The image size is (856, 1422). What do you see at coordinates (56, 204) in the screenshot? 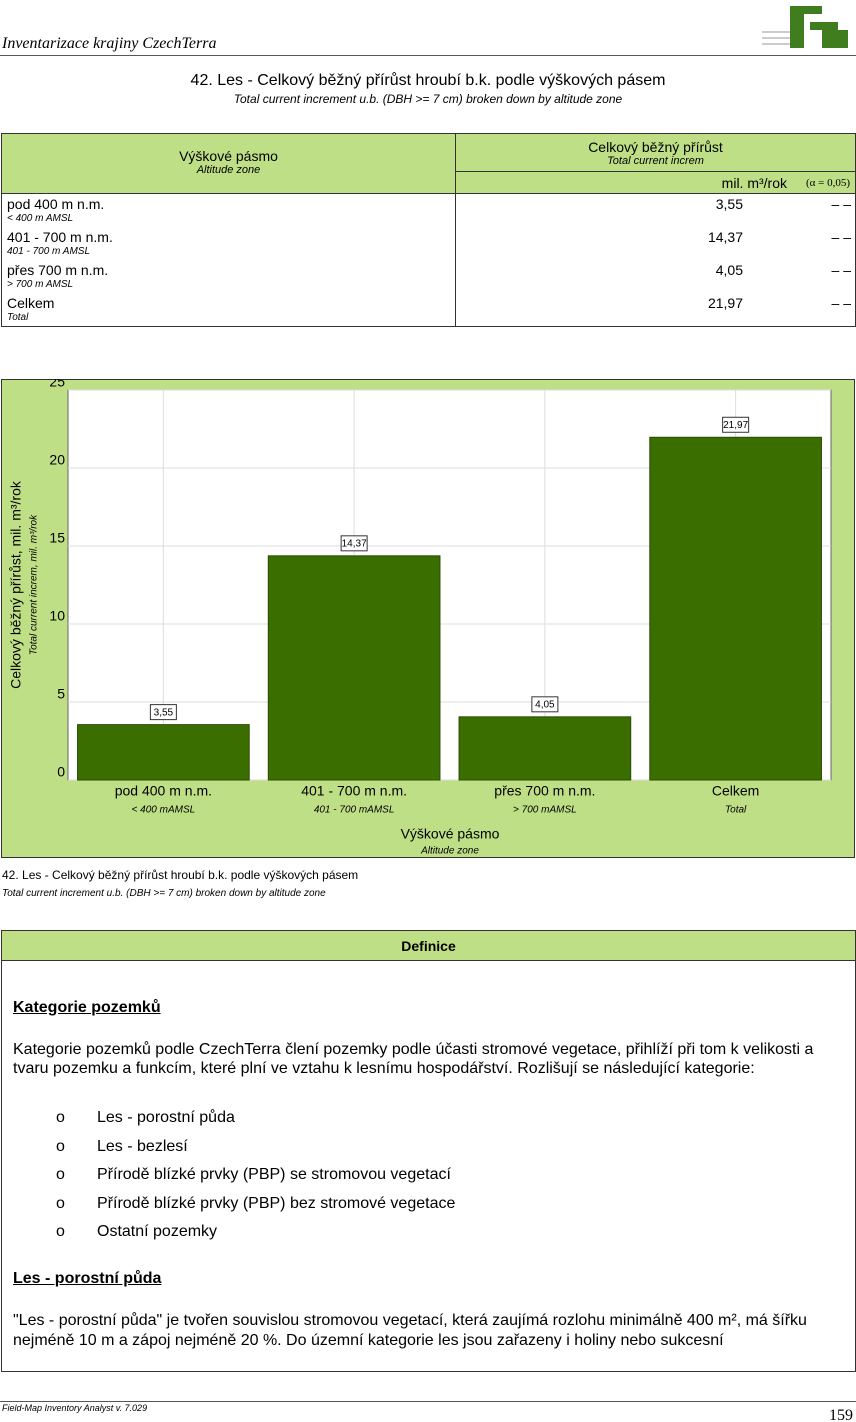
I see `row-label: pod 400 m n.m.` at bounding box center [56, 204].